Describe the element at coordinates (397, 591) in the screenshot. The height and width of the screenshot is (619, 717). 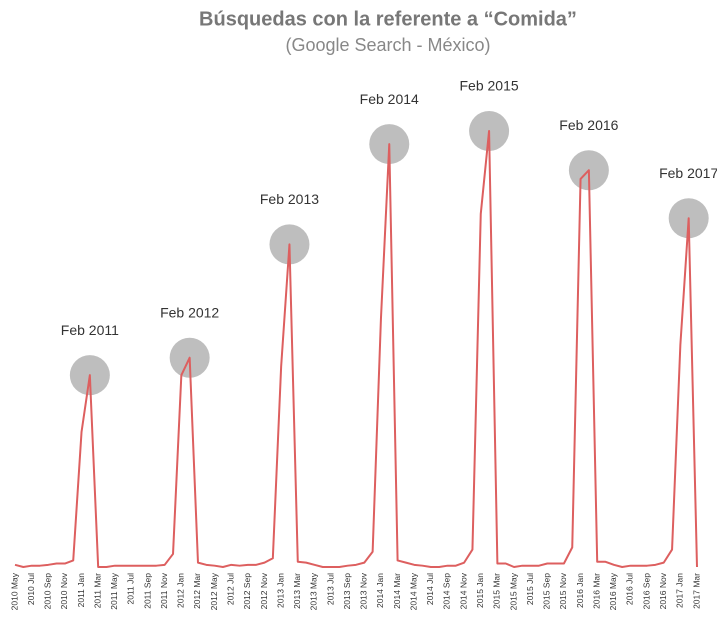
I see `x-tick-label: 2014 Mar` at that location.